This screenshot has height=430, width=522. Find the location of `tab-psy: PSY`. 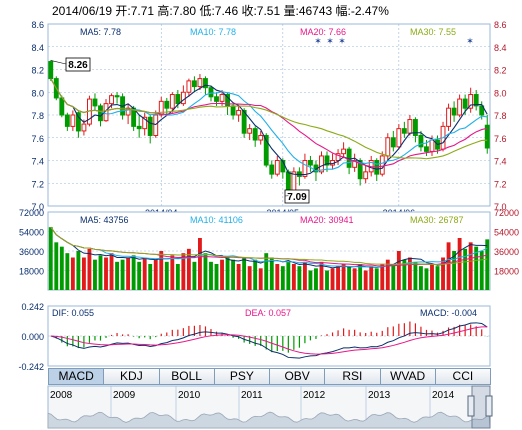

tab-psy: PSY is located at coordinates (241, 376).